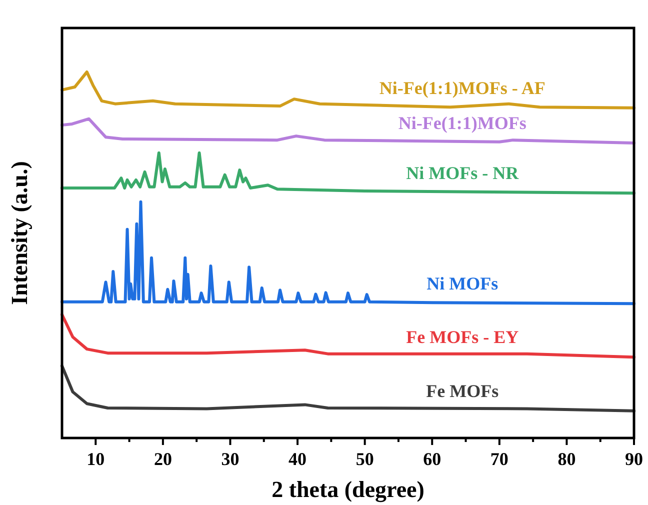 This screenshot has height=505, width=648. What do you see at coordinates (499, 459) in the screenshot?
I see `x-tick-label: 70` at bounding box center [499, 459].